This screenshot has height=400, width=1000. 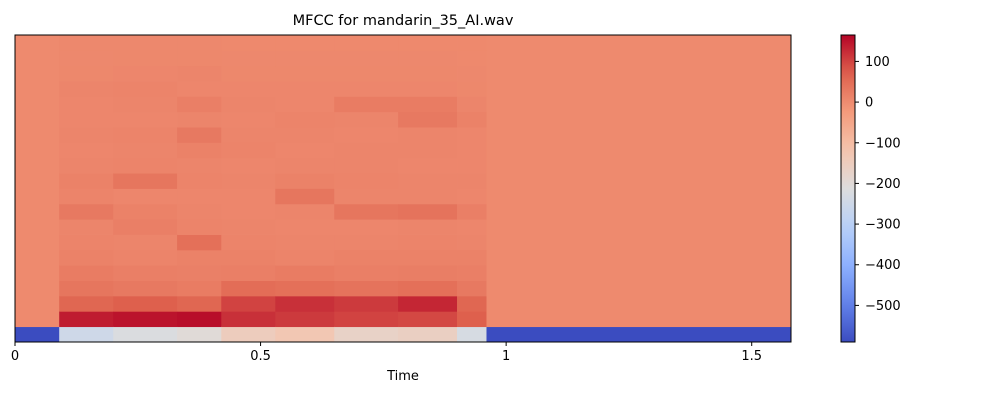 I want to click on x-tick-label: 1.5, so click(x=751, y=356).